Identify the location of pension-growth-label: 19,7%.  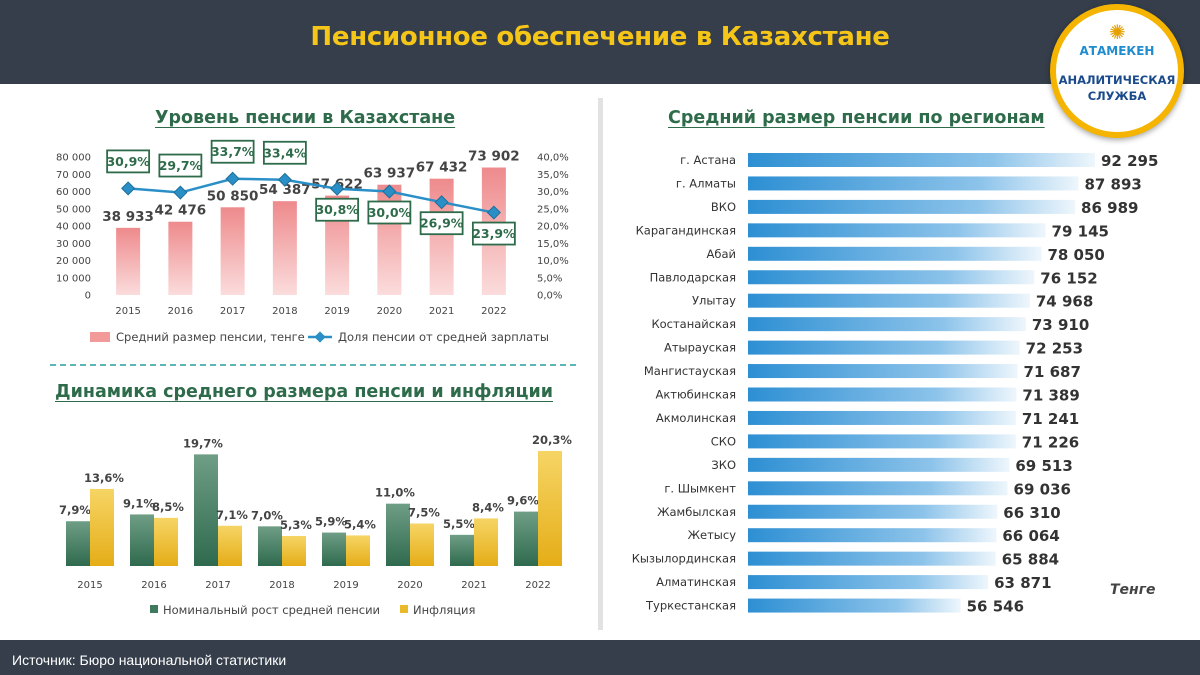
(203, 443).